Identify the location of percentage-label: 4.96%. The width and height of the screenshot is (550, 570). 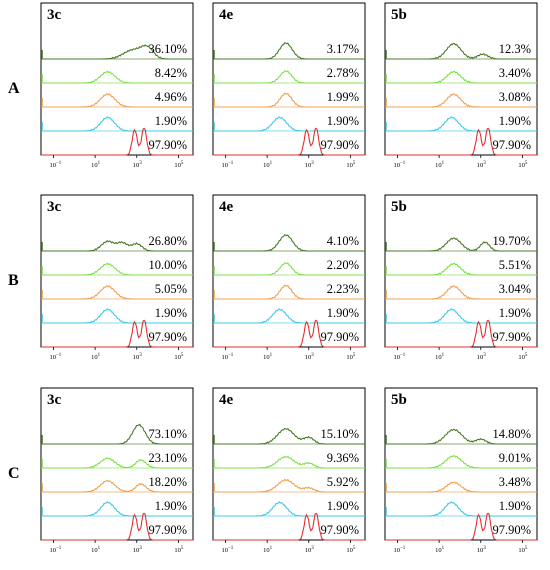
(171, 97).